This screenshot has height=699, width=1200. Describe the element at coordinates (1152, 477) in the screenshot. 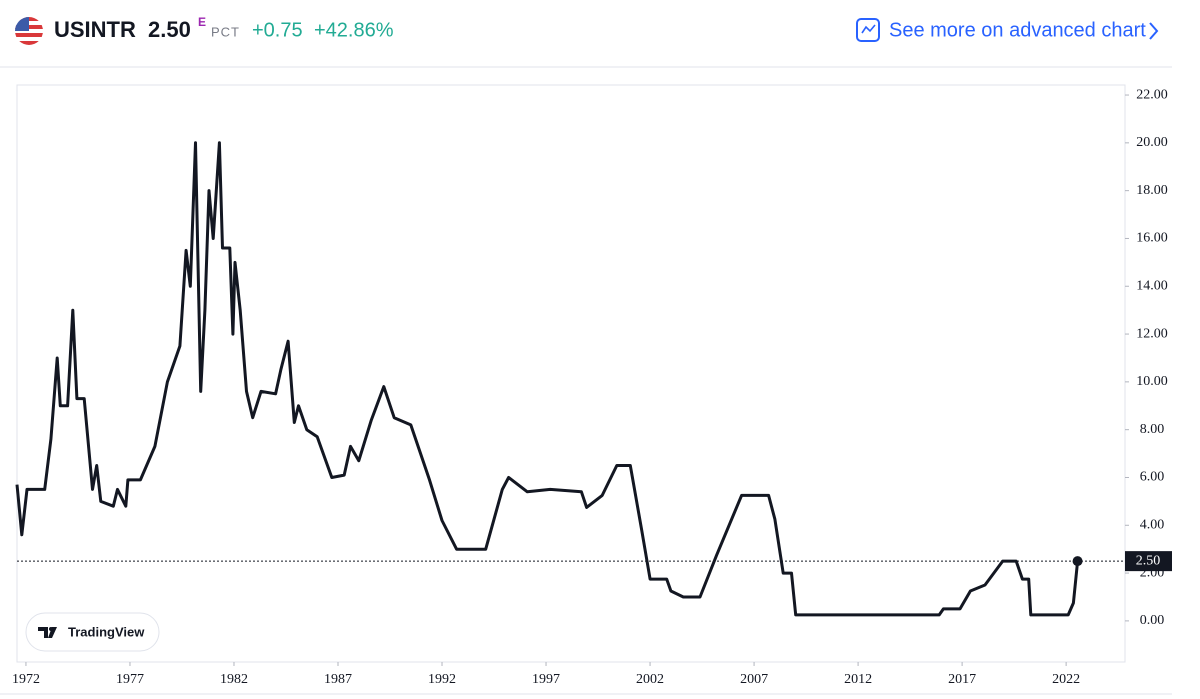

I see `y-tick-label: 6.00` at that location.